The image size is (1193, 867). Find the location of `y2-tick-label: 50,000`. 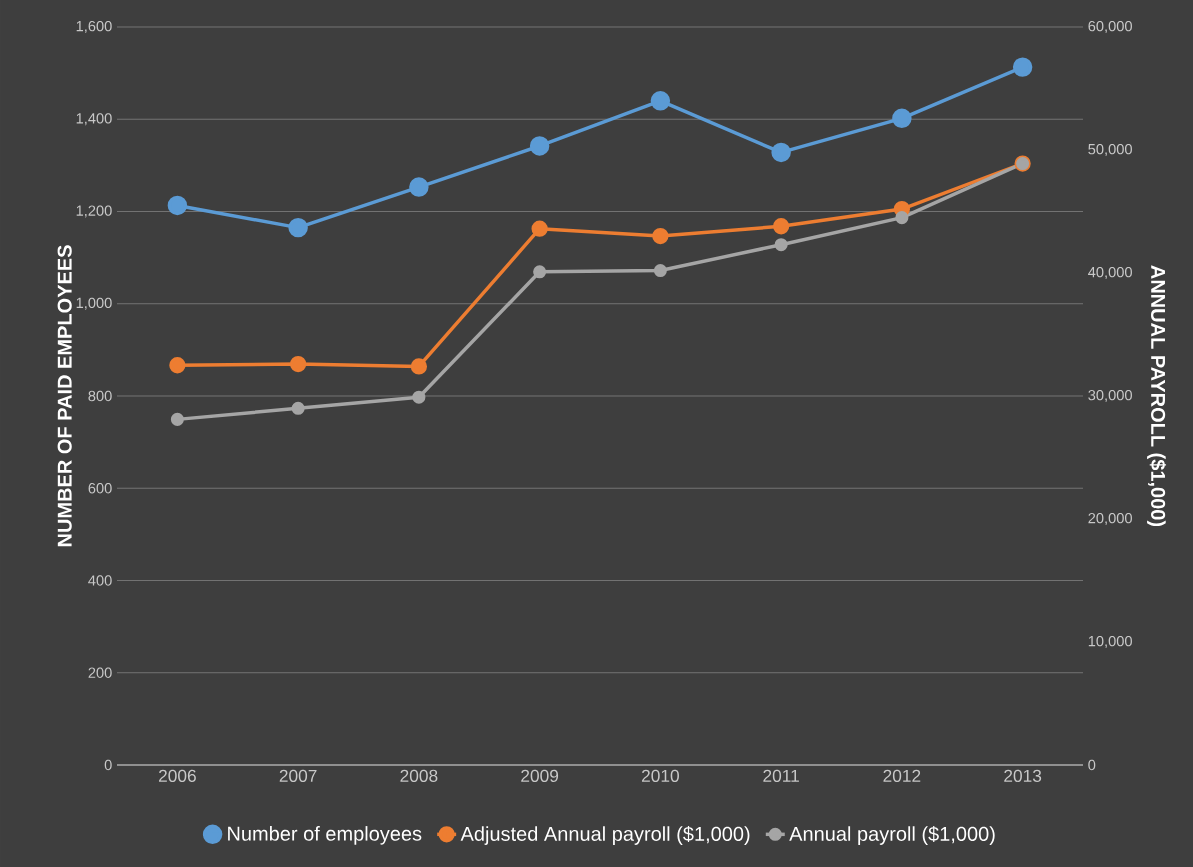

y2-tick-label: 50,000 is located at coordinates (1110, 150).